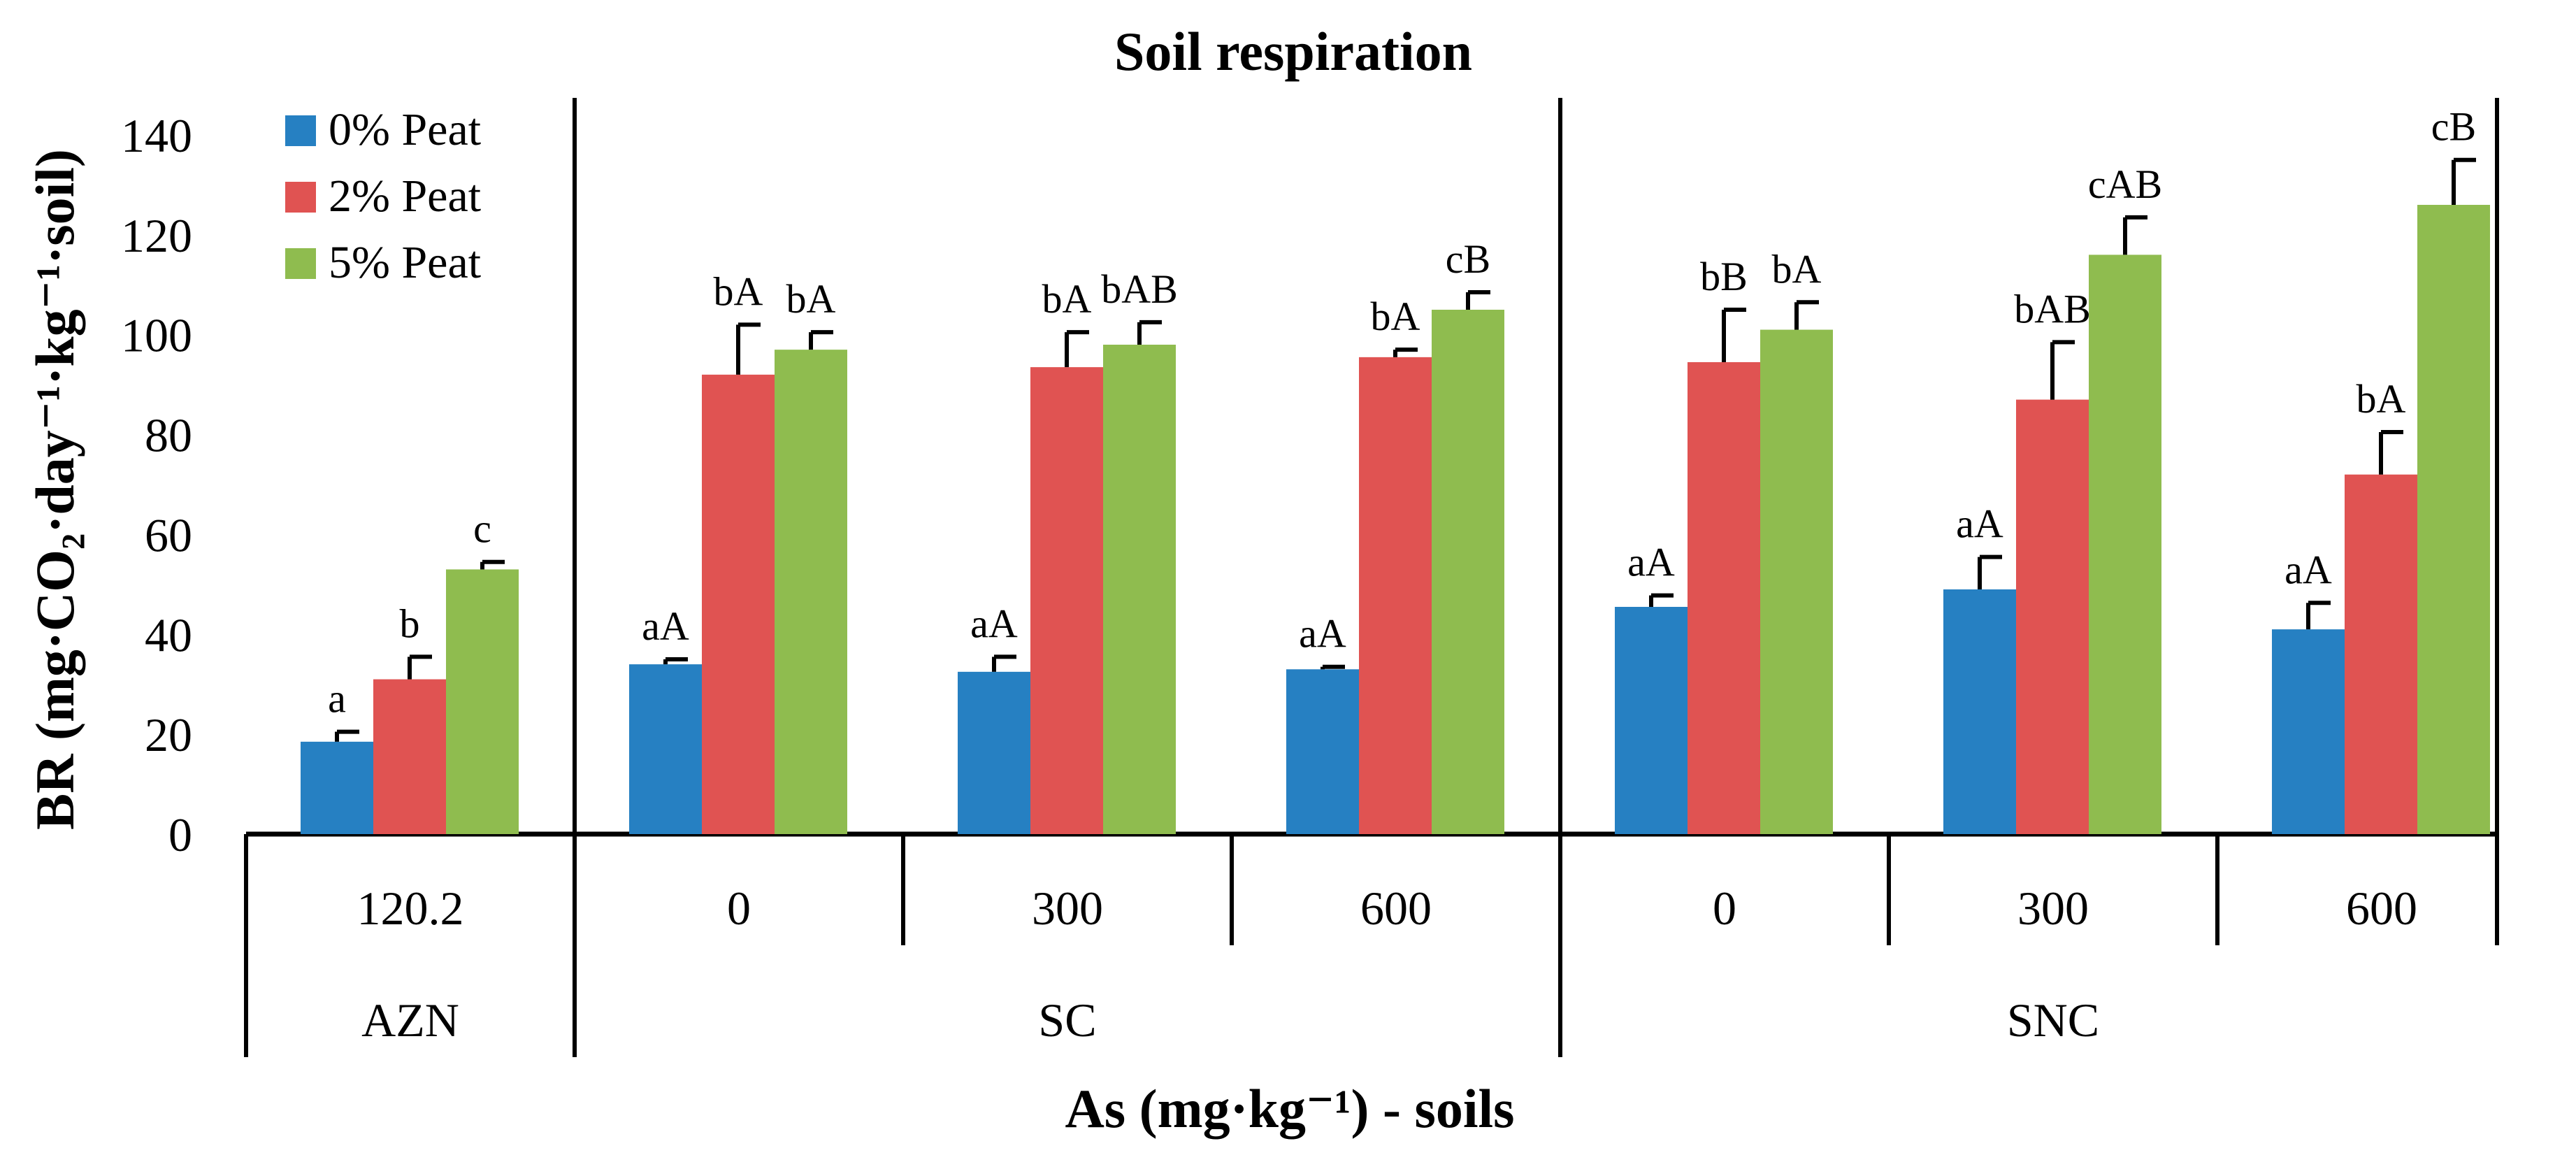 This screenshot has height=1169, width=2576. Describe the element at coordinates (405, 196) in the screenshot. I see `legend-label: 2% Peat` at that location.